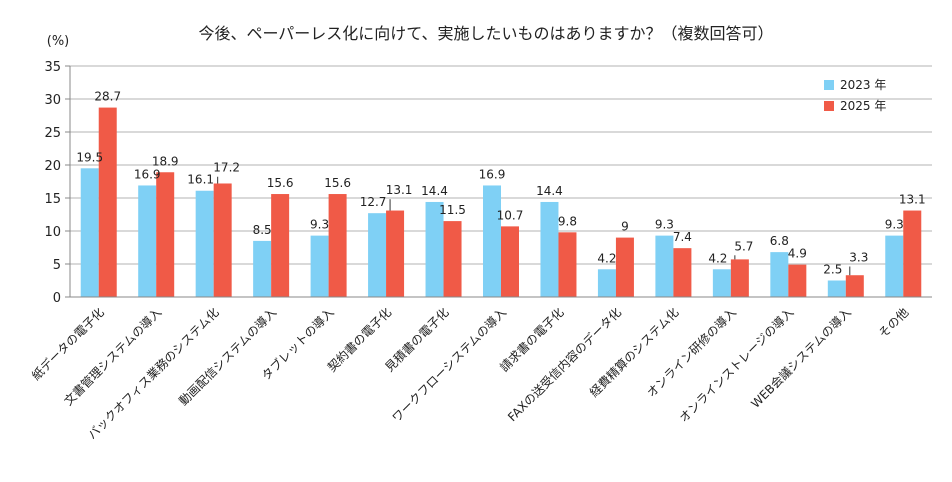 This screenshot has height=482, width=952. I want to click on x-tick-label: ワークフローシステムの導入, so click(449, 365).